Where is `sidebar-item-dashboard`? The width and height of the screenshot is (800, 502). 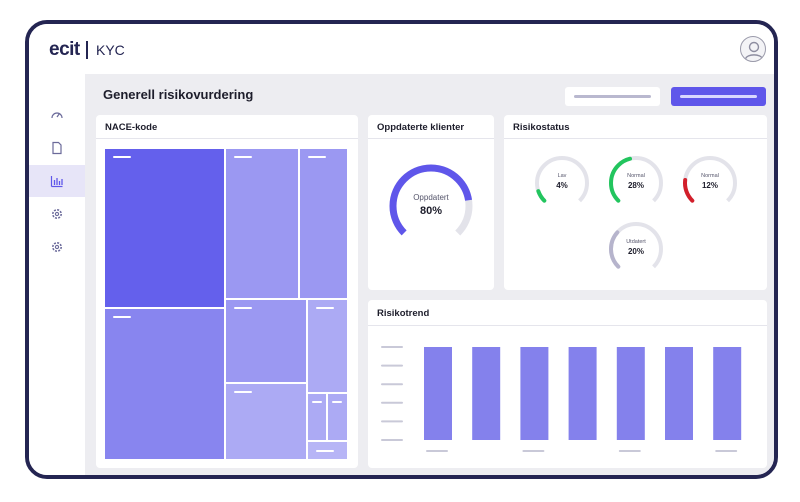 sidebar-item-dashboard is located at coordinates (57, 115).